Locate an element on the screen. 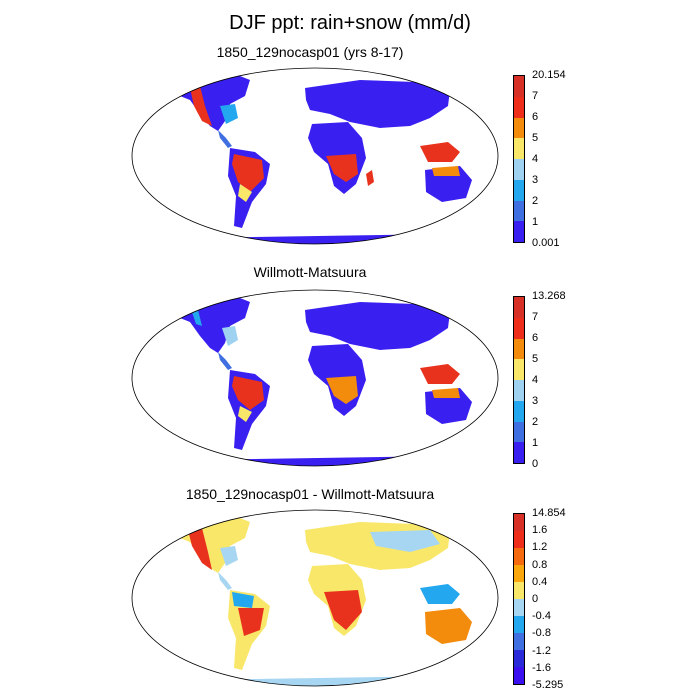 The height and width of the screenshot is (700, 700). africa-positive is located at coordinates (343, 610).